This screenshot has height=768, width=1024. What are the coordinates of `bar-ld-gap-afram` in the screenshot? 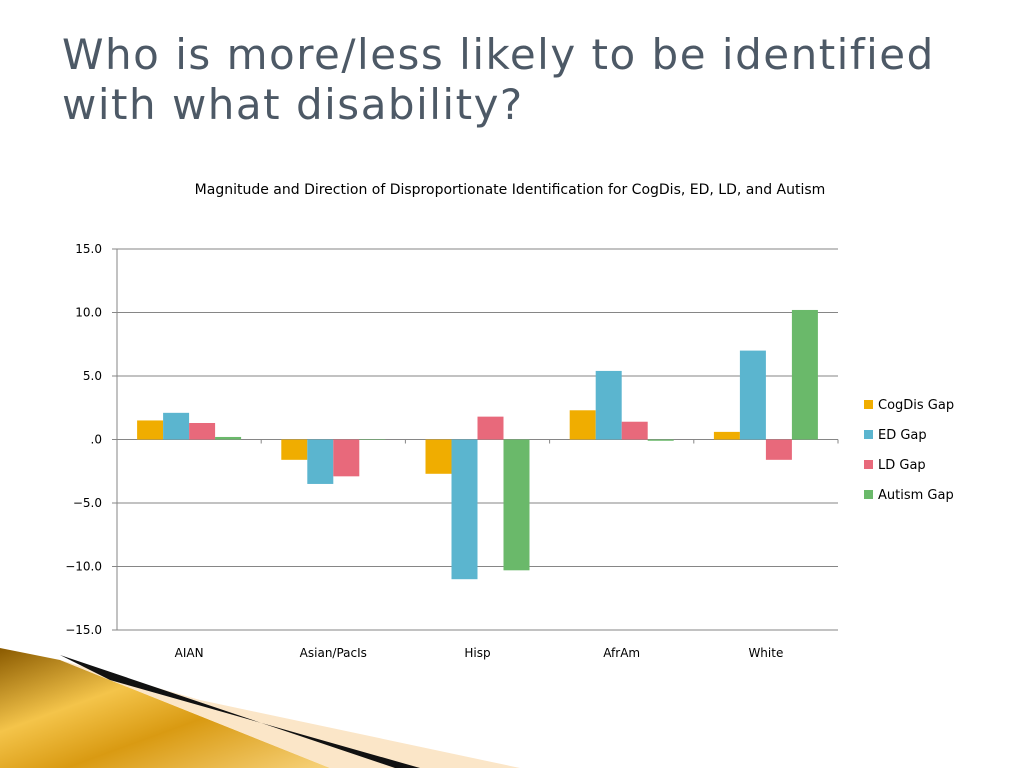 It's located at (634, 430).